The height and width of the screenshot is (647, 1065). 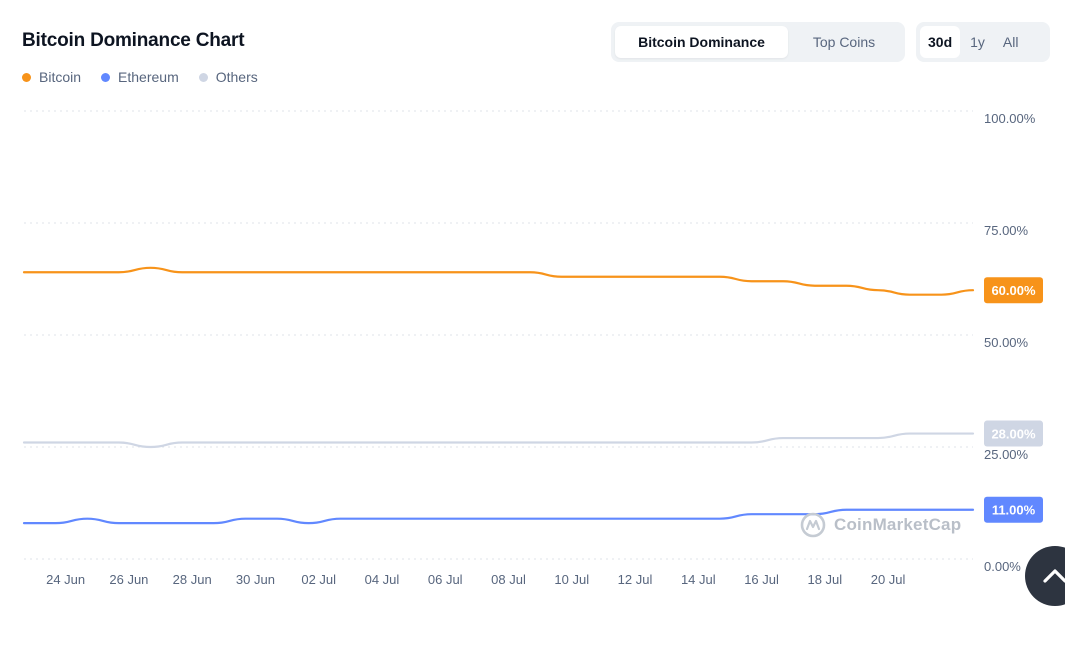 I want to click on x-tick-label: 04 Jul, so click(x=382, y=579).